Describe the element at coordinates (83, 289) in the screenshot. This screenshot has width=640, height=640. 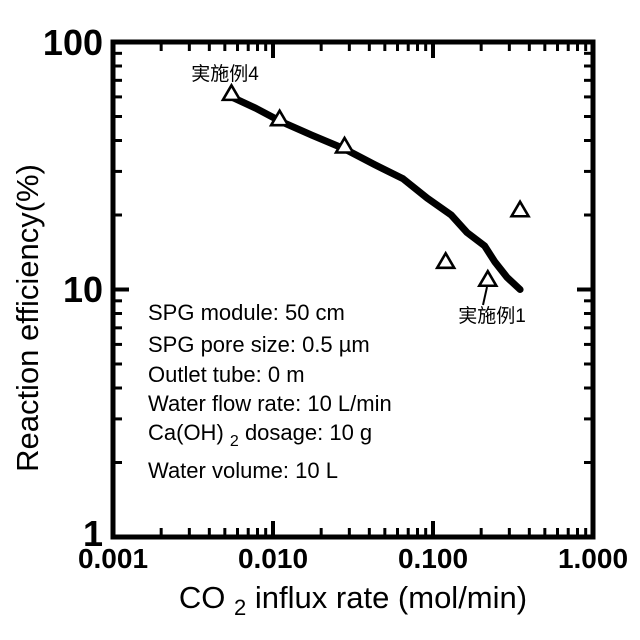
I see `y-tick-label-10: 10` at that location.